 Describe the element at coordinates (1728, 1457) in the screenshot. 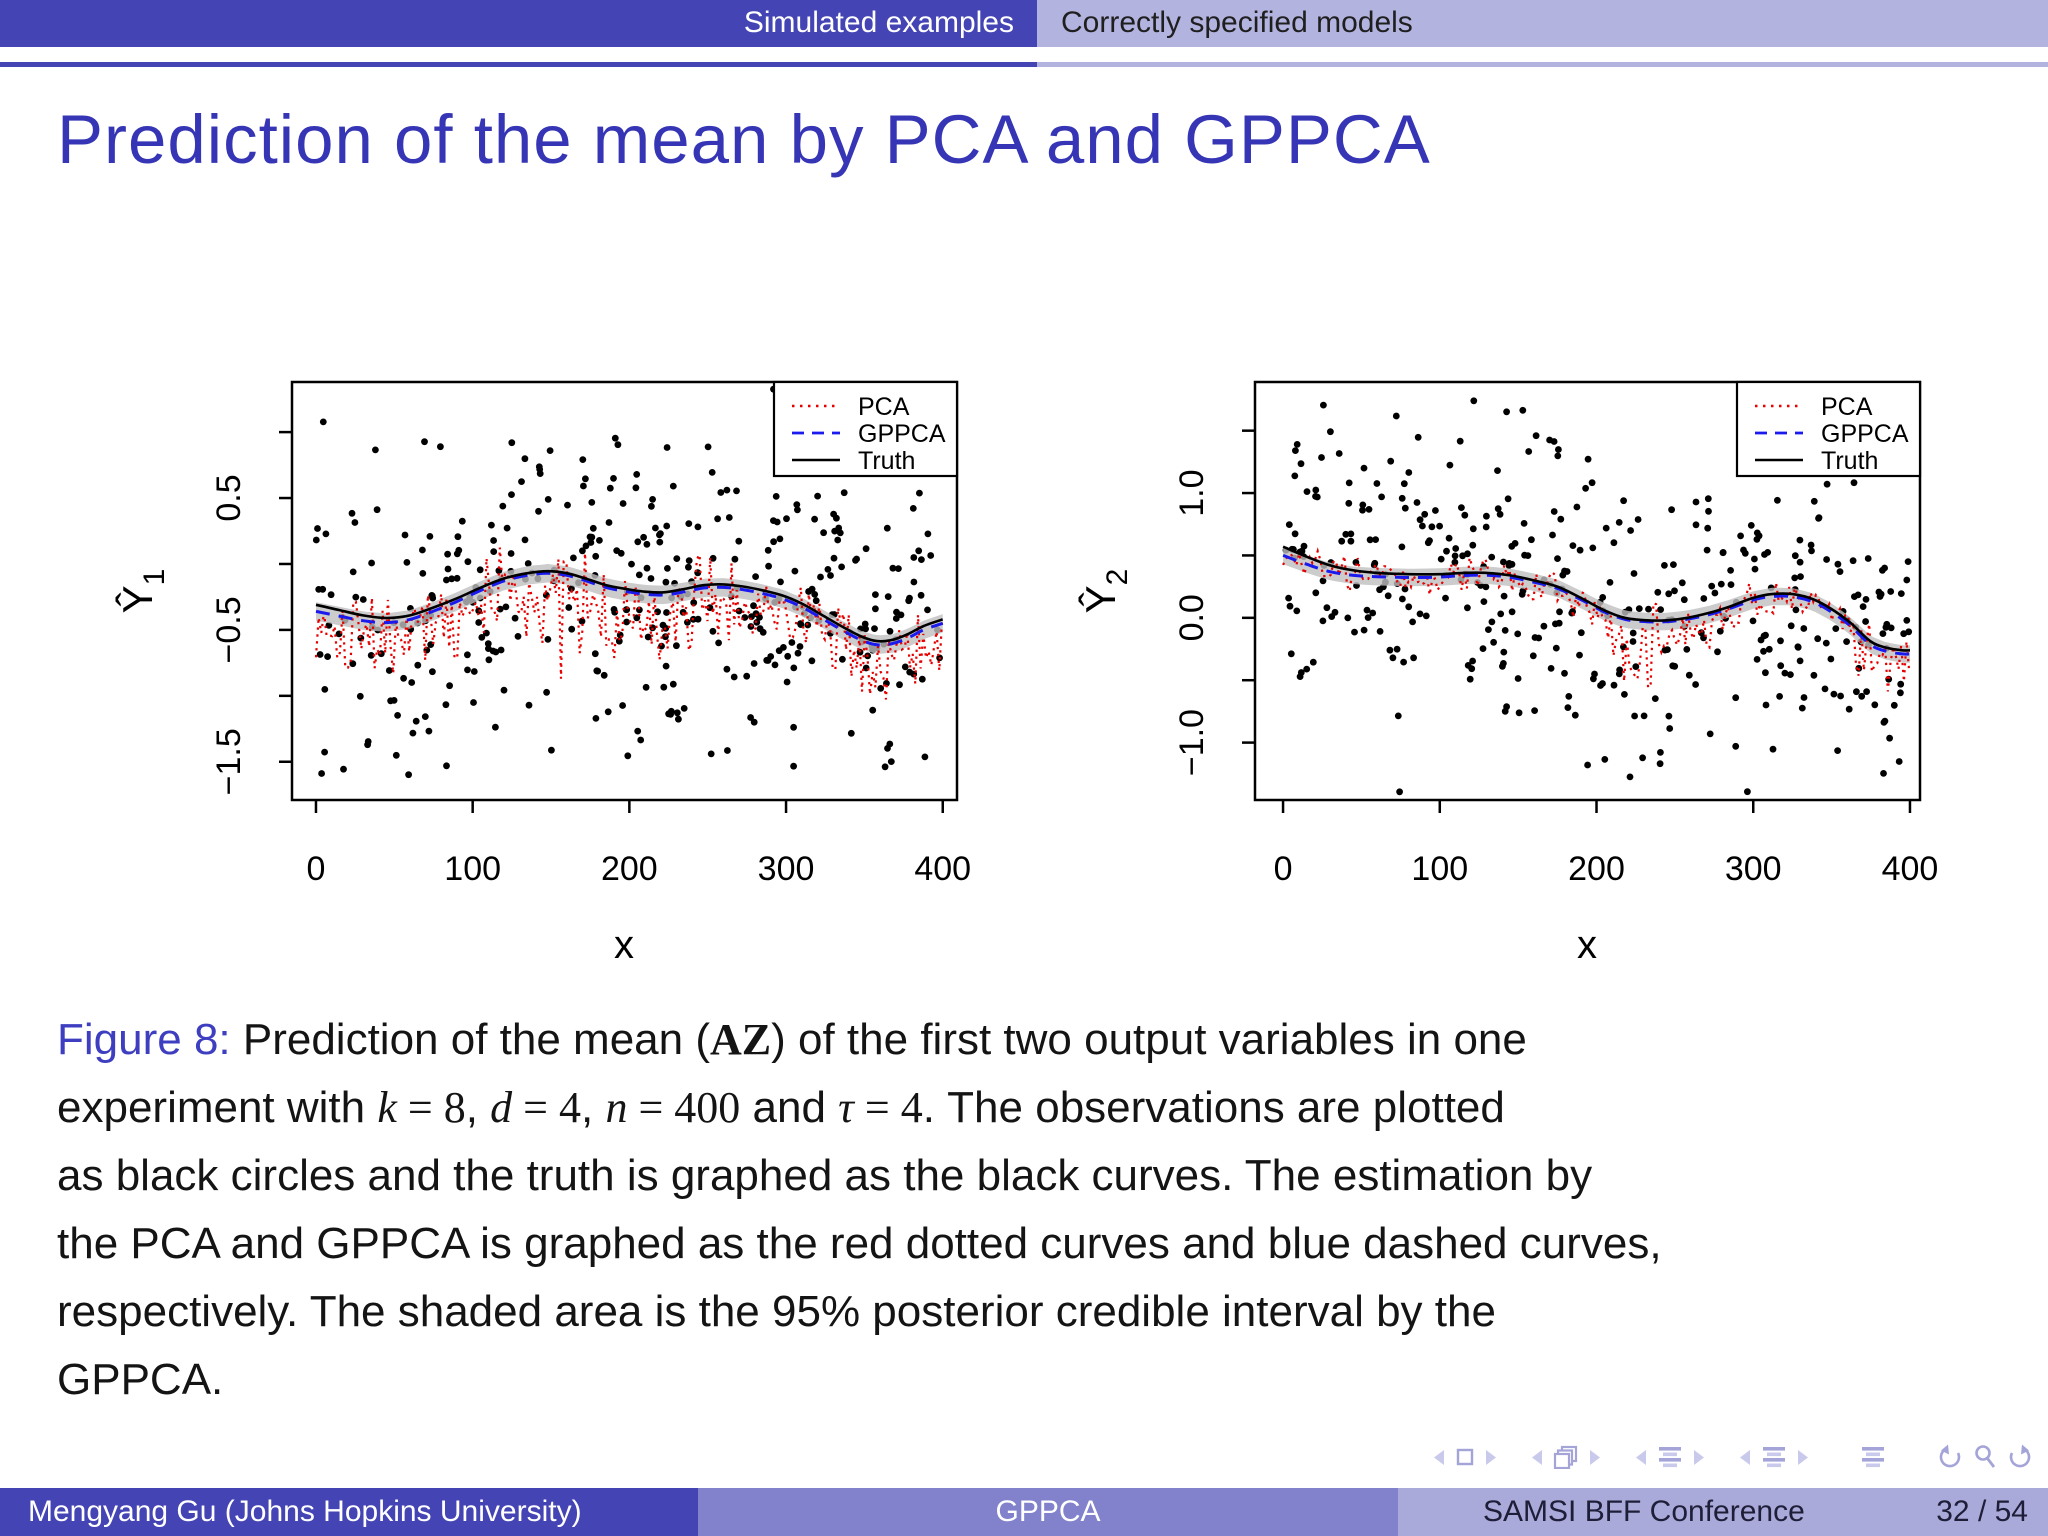

I see `beamer-navigation-bar` at that location.